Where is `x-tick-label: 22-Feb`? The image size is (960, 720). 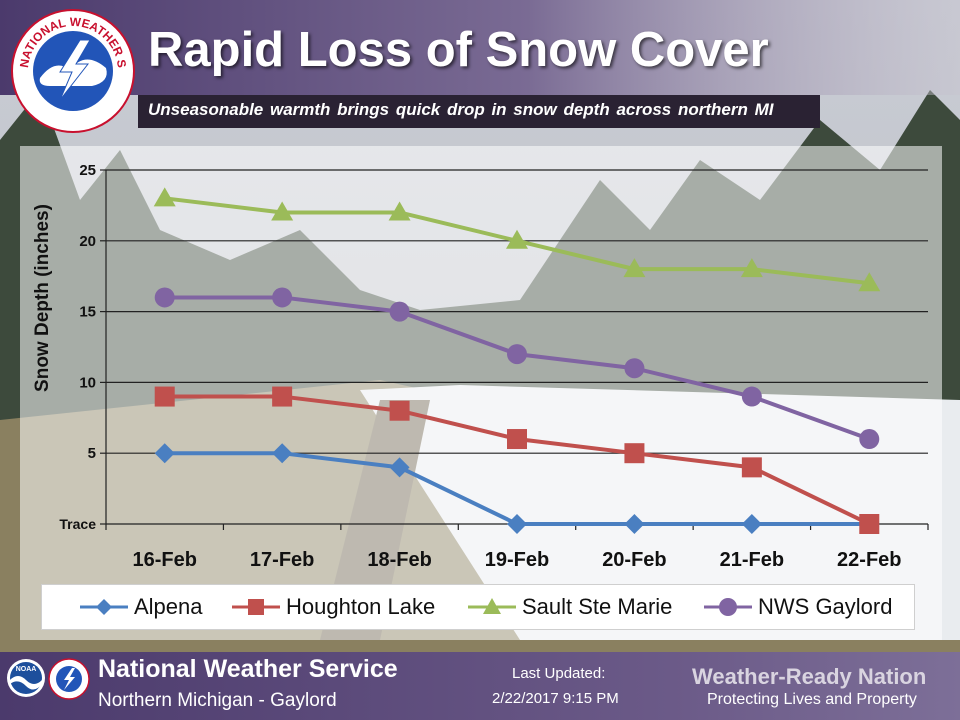
x-tick-label: 22-Feb is located at coordinates (869, 560).